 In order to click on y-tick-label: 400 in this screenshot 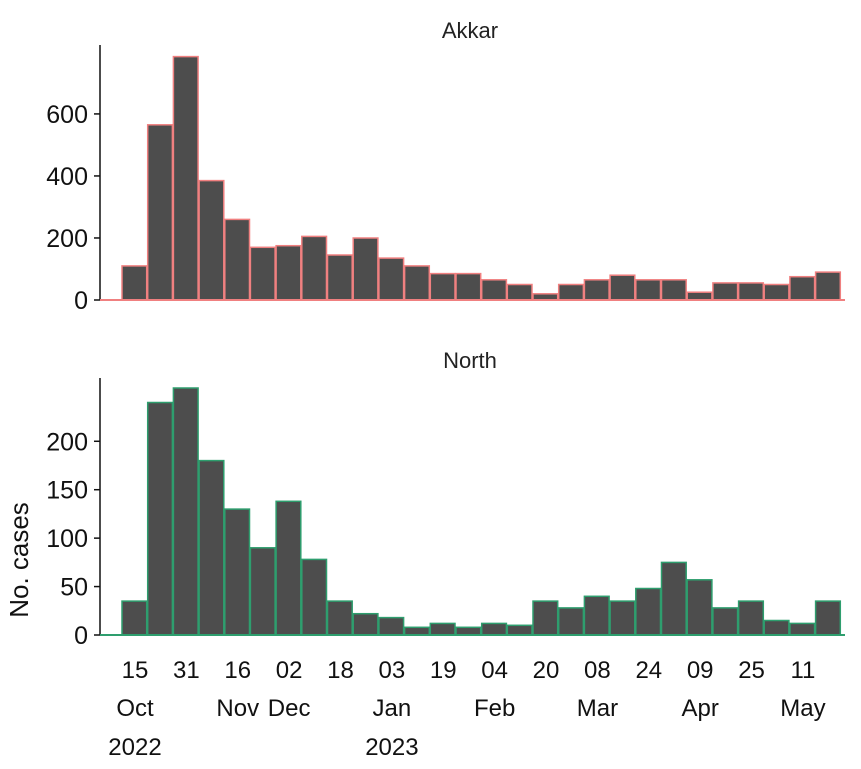, I will do `click(67, 177)`.